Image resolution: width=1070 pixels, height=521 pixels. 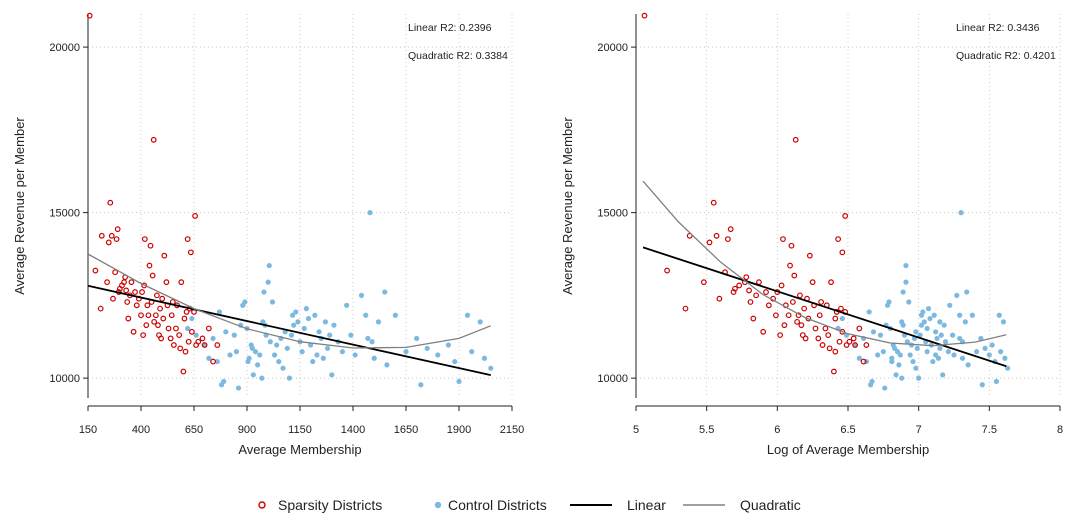 What do you see at coordinates (1060, 430) in the screenshot?
I see `x-tick-label: 8` at bounding box center [1060, 430].